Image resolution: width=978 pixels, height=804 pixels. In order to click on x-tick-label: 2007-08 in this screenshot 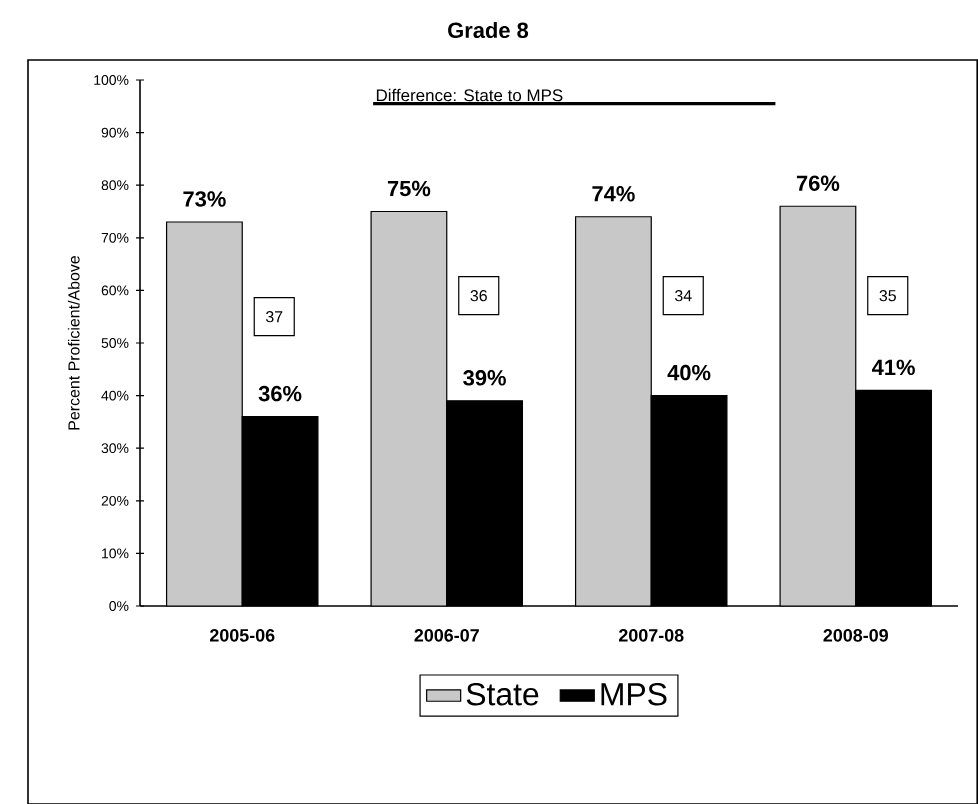, I will do `click(651, 635)`.